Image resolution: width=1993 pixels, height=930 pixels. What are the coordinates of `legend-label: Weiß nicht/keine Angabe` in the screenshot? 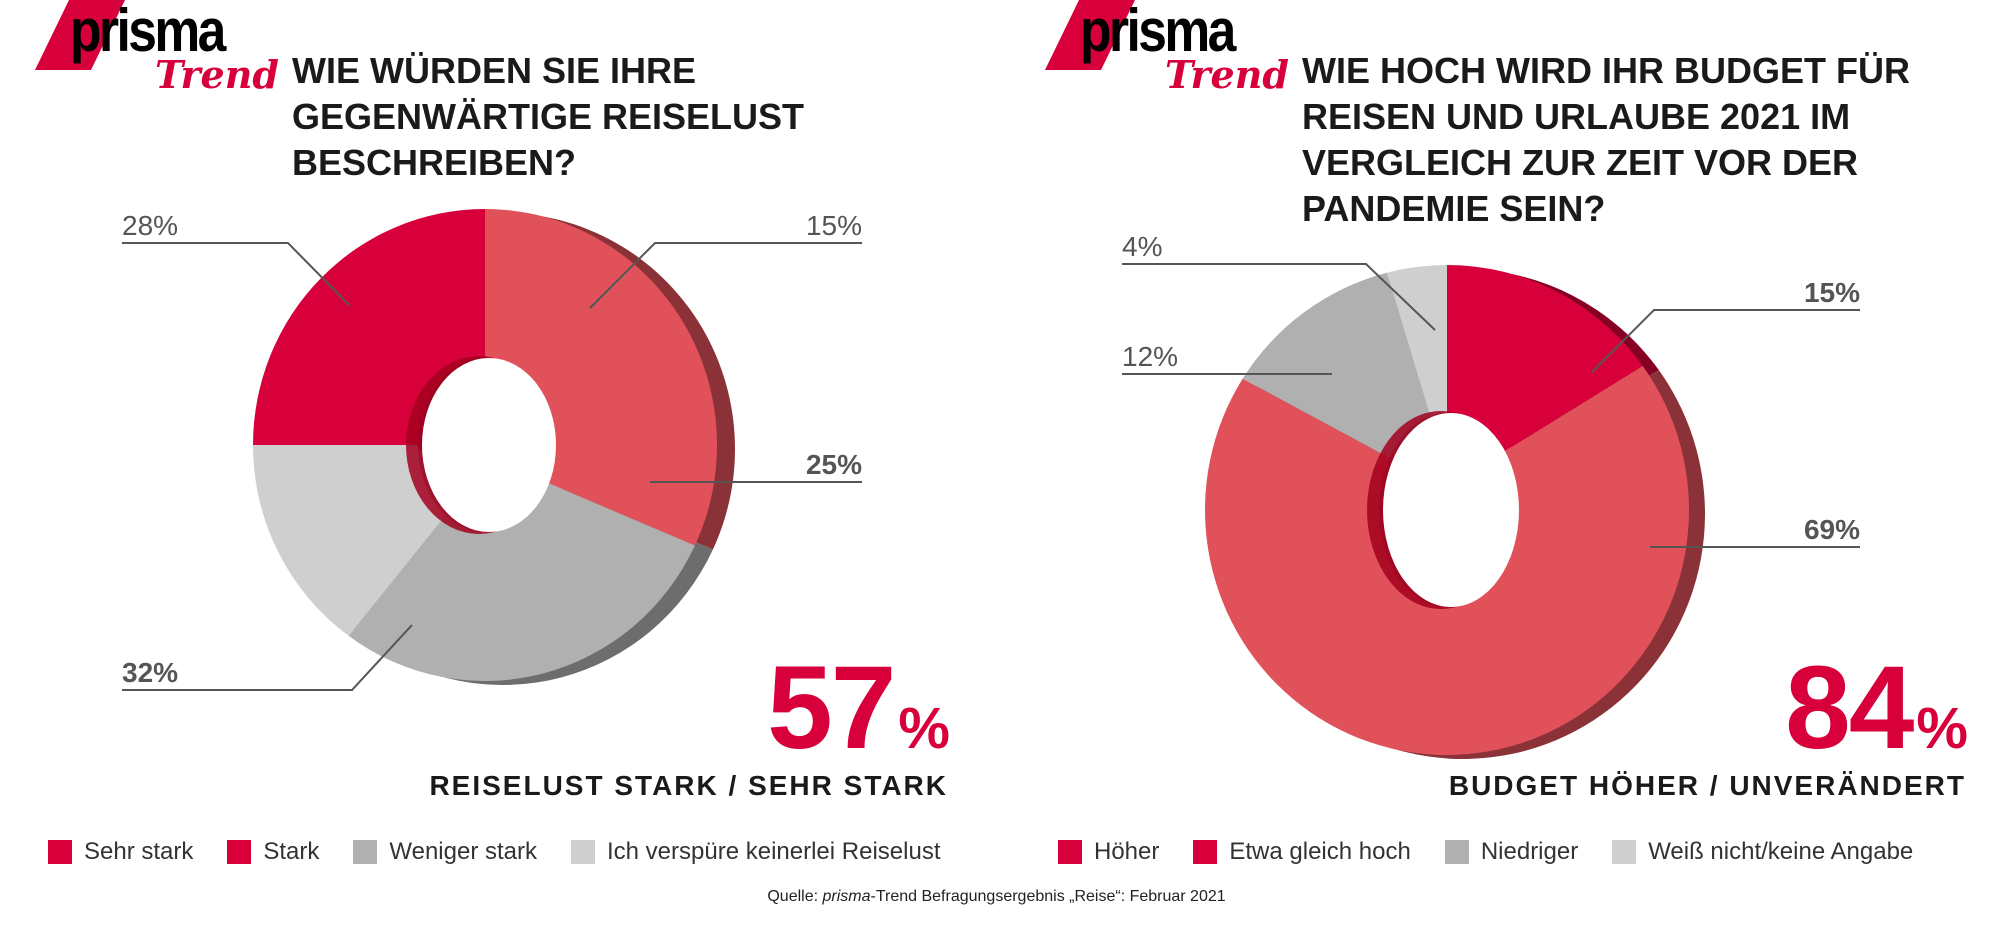 It's located at (1781, 851).